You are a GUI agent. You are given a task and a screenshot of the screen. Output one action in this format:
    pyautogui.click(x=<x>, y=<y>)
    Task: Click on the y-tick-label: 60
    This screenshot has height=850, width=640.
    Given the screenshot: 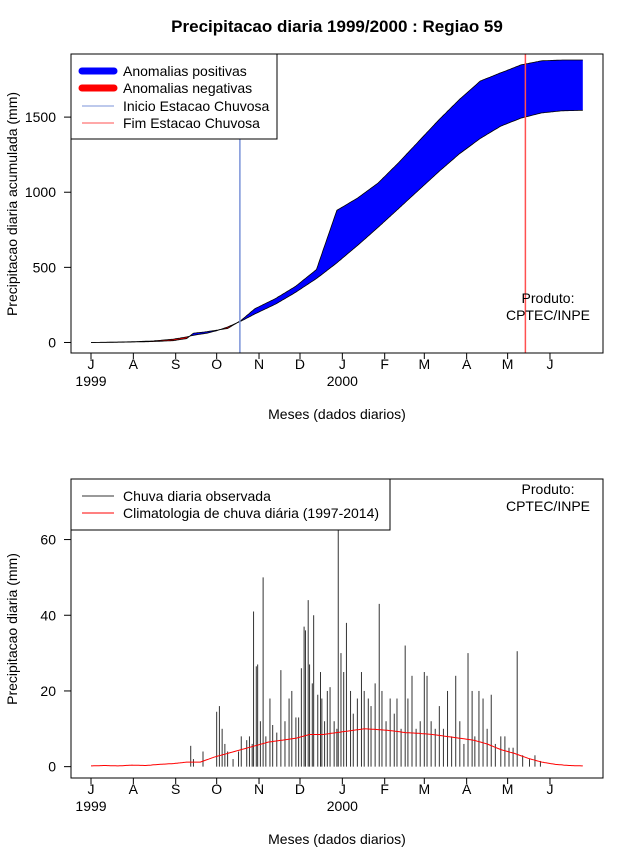 What is the action you would take?
    pyautogui.click(x=48, y=540)
    